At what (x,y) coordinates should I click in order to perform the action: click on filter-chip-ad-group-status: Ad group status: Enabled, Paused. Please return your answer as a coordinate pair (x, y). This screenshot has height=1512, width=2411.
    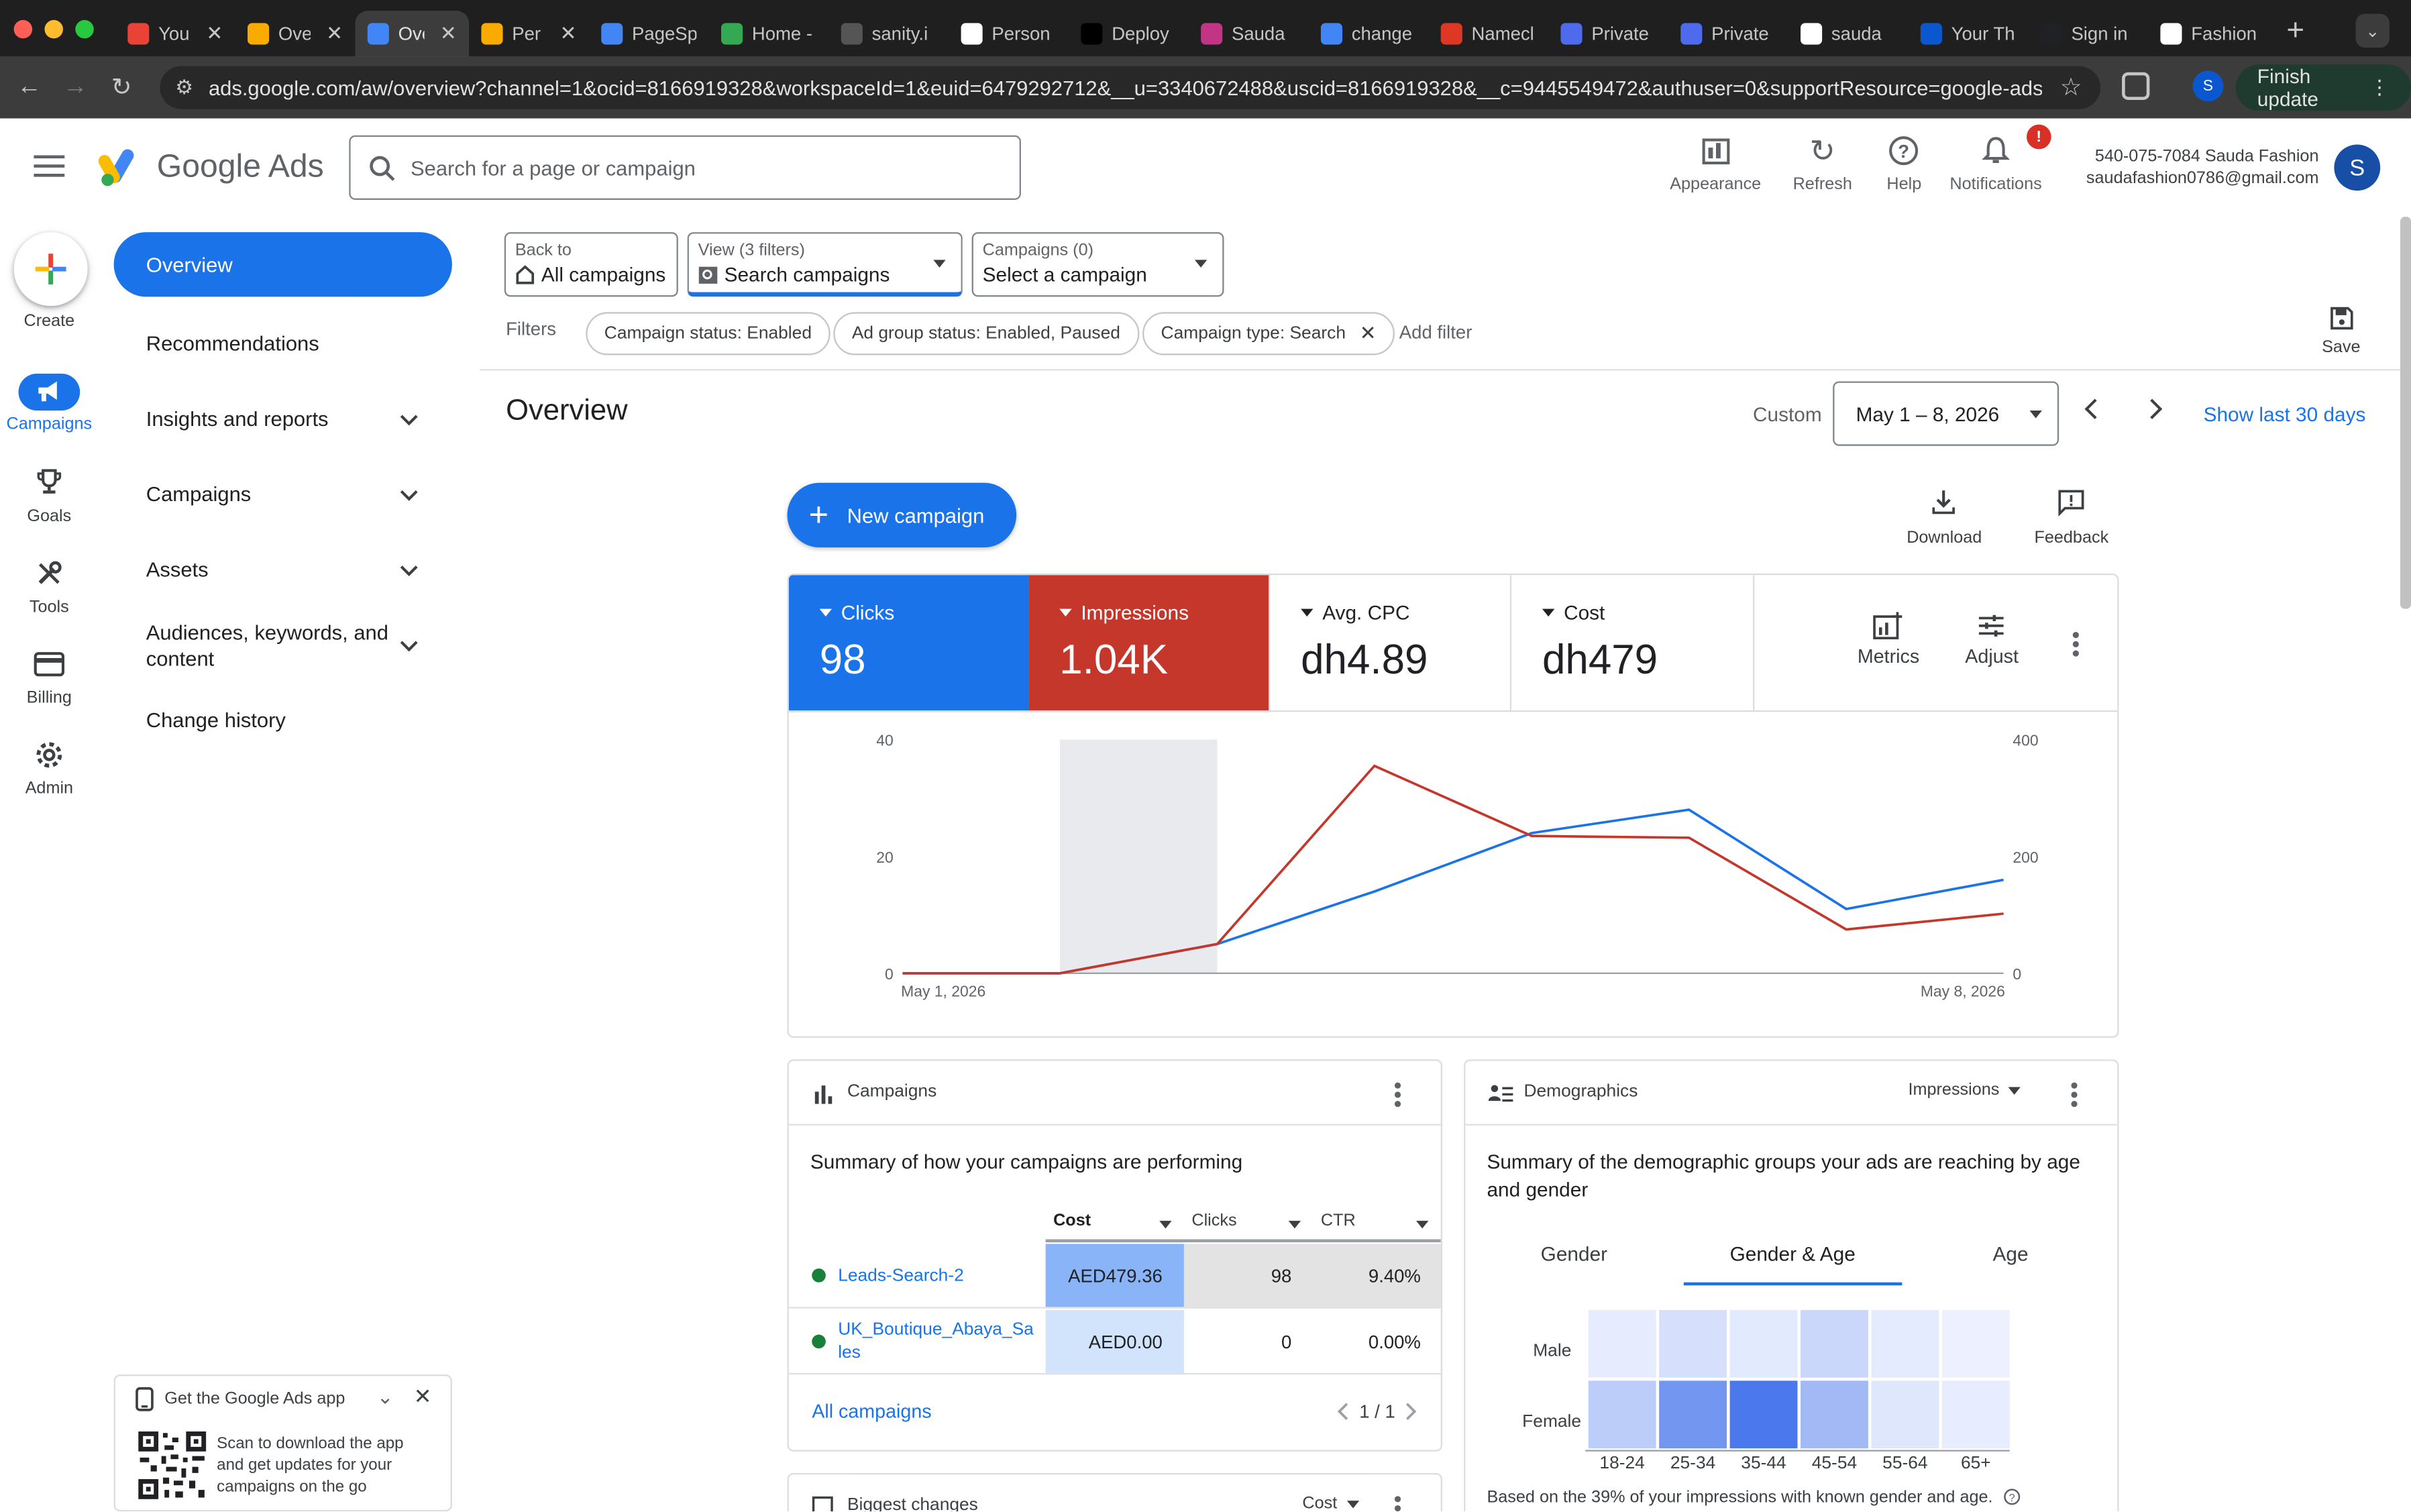
    Looking at the image, I should click on (986, 334).